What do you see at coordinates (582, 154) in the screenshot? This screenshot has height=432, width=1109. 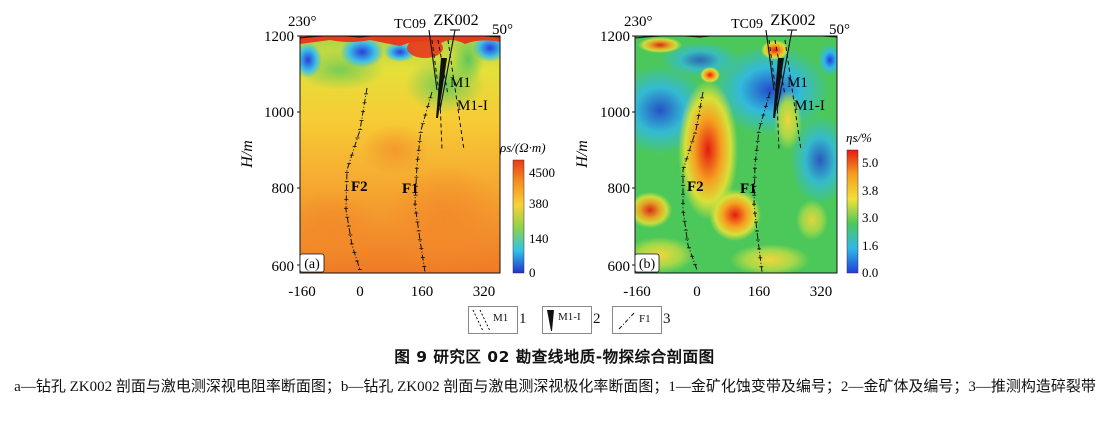 I see `ylabel-b: H/m` at bounding box center [582, 154].